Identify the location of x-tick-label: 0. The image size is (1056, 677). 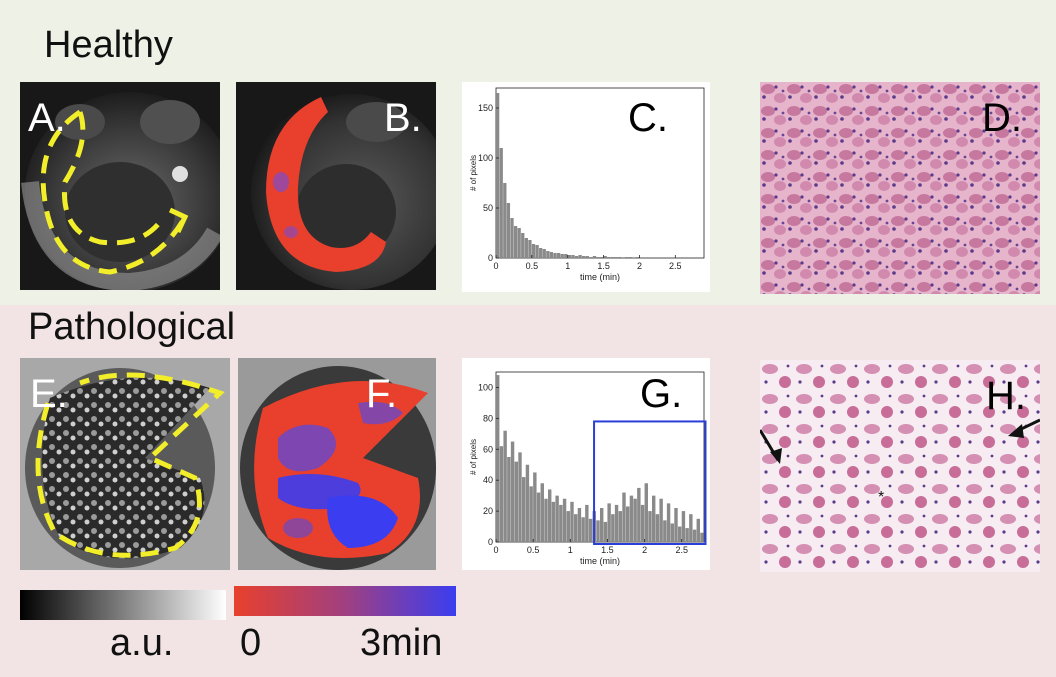
(495, 266).